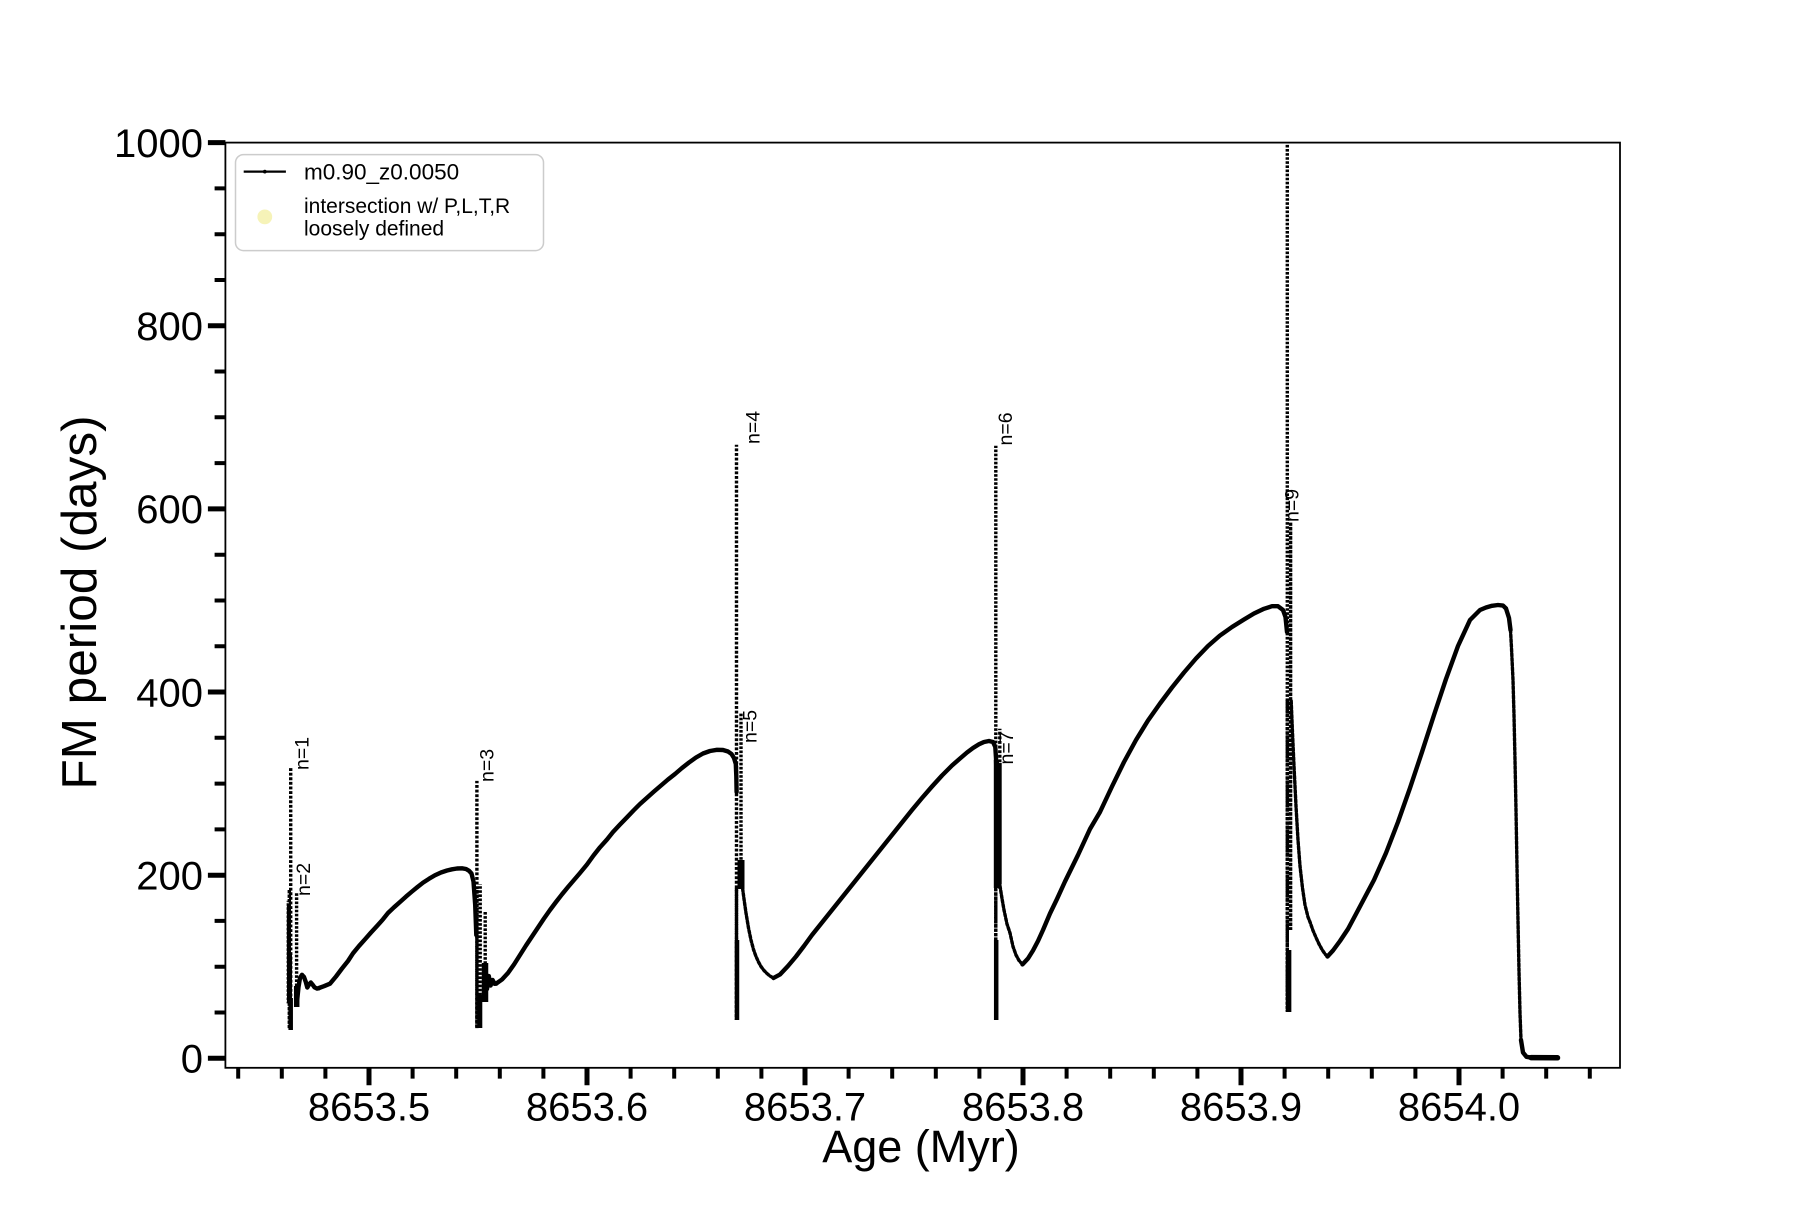  Describe the element at coordinates (369, 1108) in the screenshot. I see `svg-text: 8653.5` at that location.